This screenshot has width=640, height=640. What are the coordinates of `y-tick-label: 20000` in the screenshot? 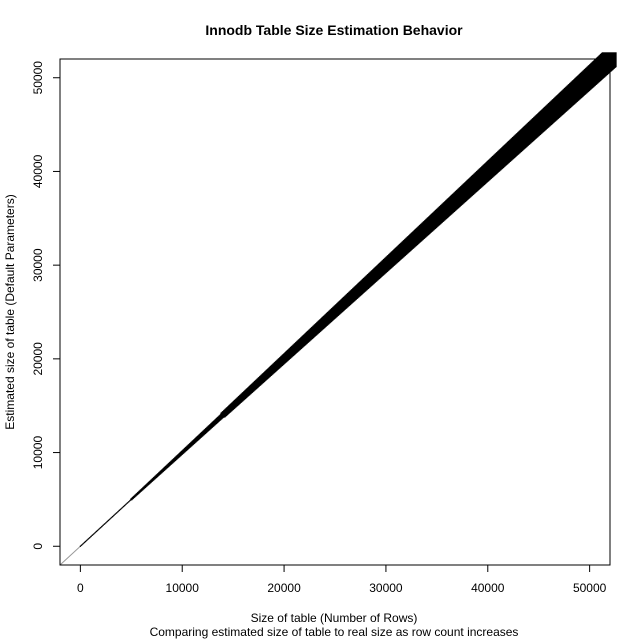 It's located at (38, 359).